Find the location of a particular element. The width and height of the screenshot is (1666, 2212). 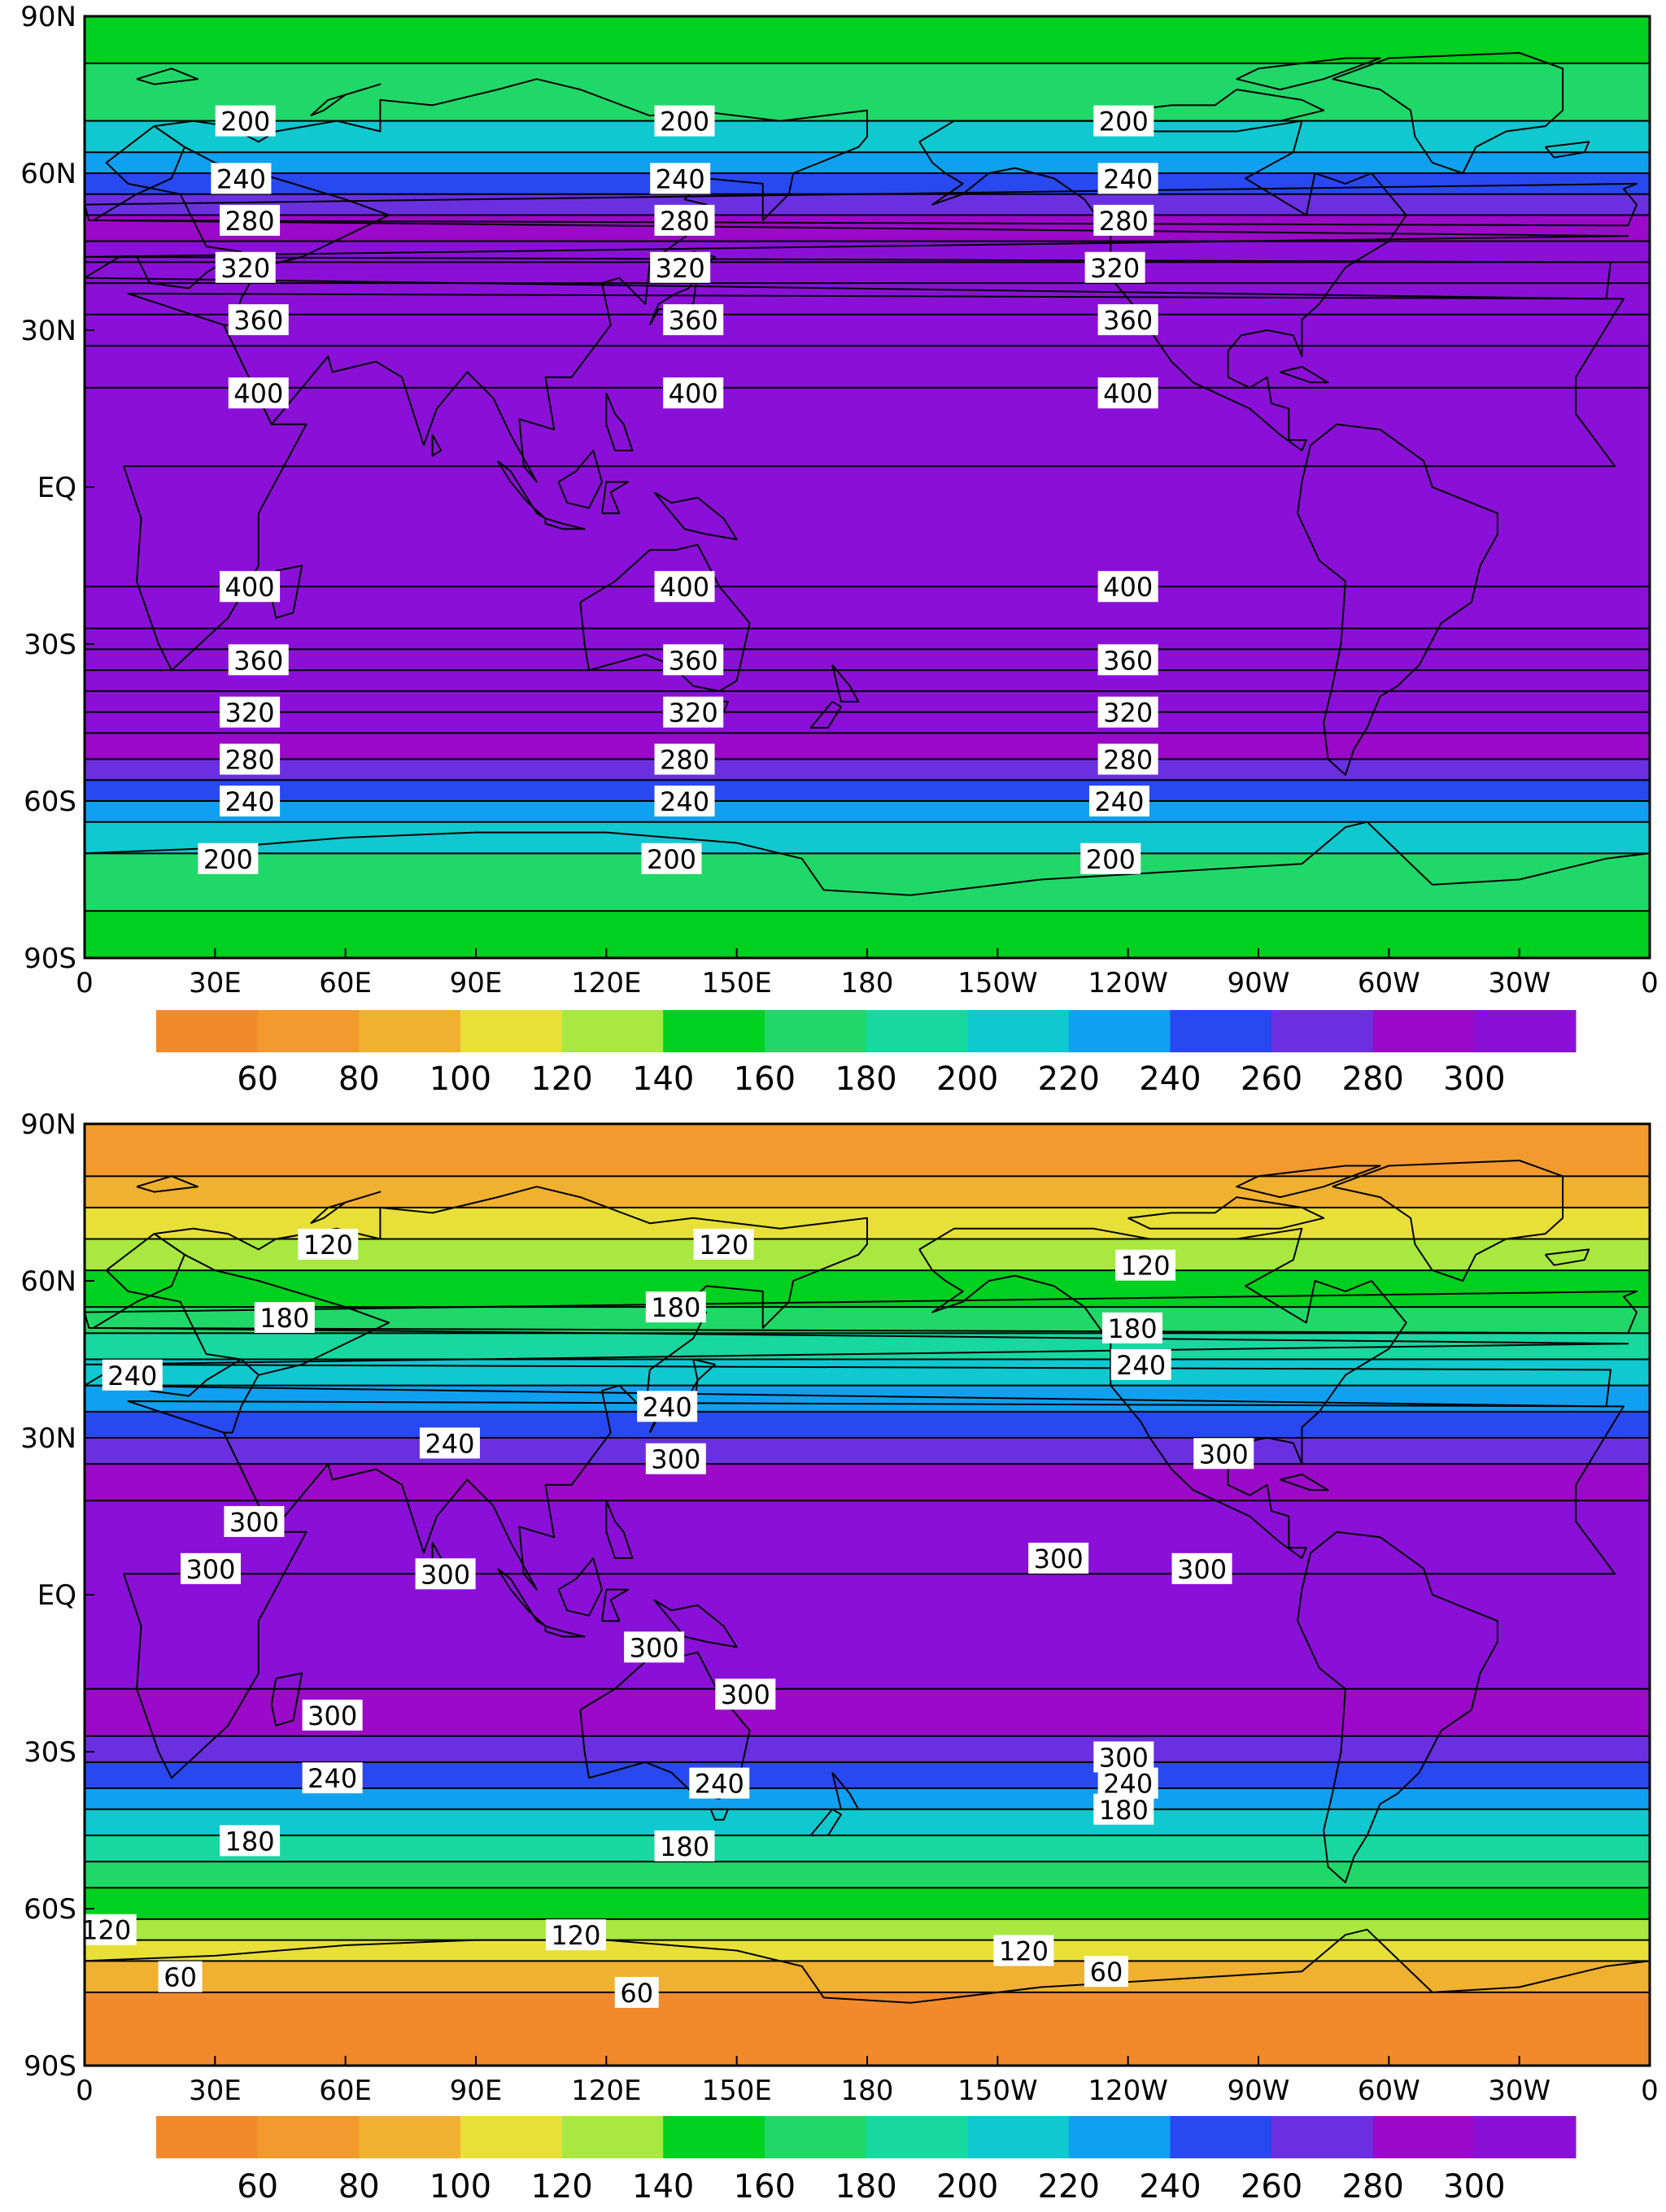

contour-label-32: 240 is located at coordinates (684, 801).